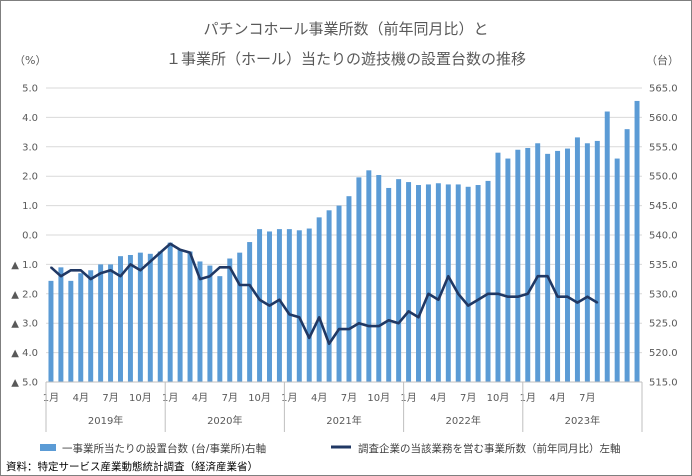 The height and width of the screenshot is (476, 692). Describe the element at coordinates (489, 448) in the screenshot. I see `legend-line-label: 調査企業の当該業務を営む事業所数（前年同月比）左軸` at that location.